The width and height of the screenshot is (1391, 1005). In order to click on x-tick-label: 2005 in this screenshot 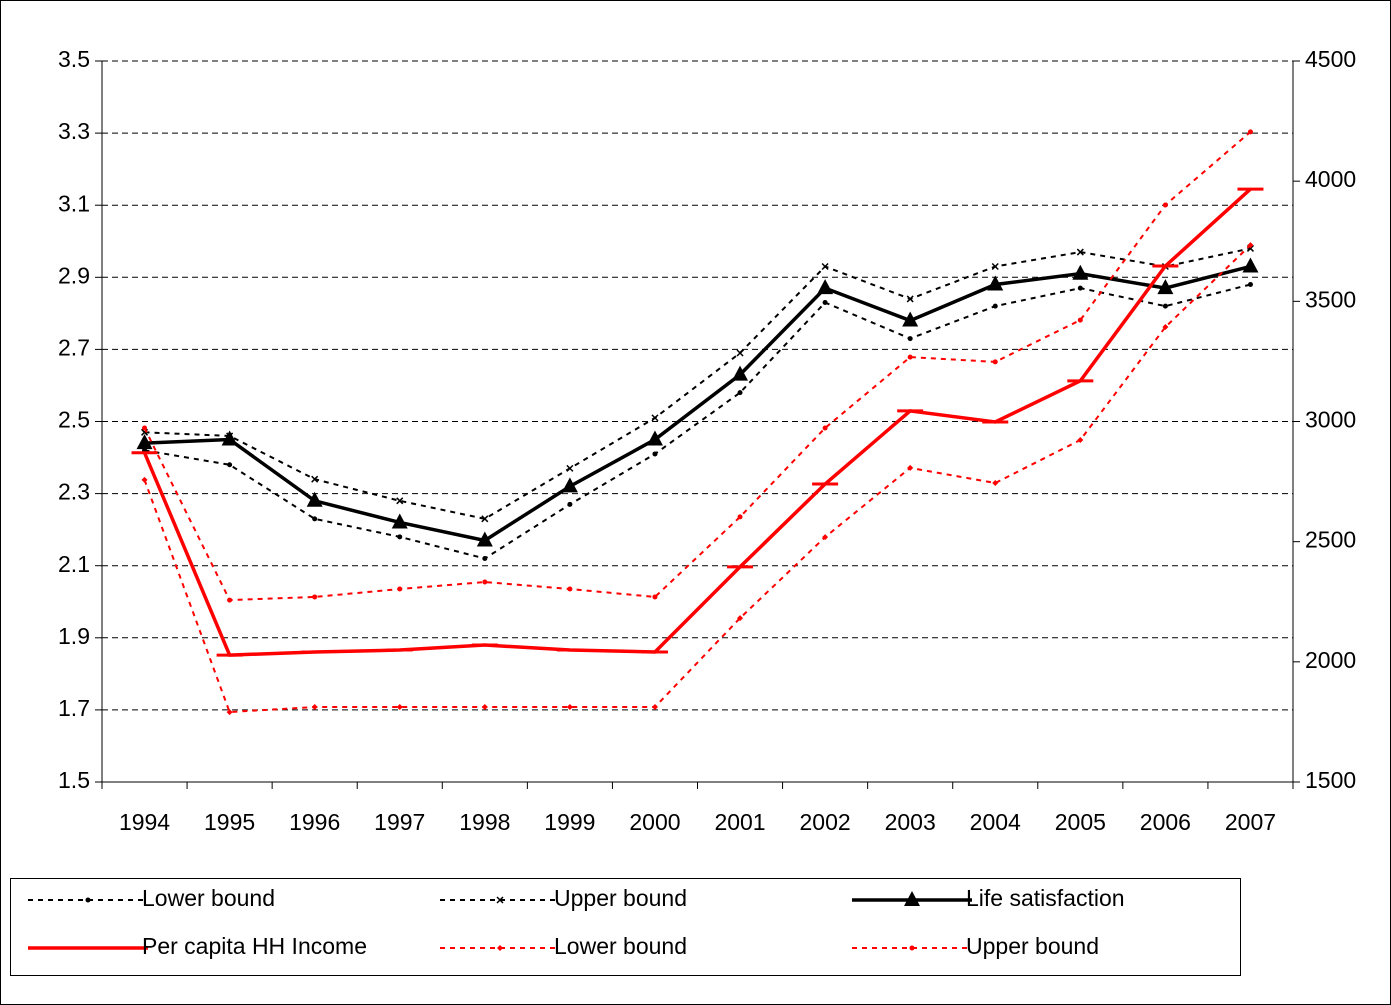, I will do `click(1080, 822)`.